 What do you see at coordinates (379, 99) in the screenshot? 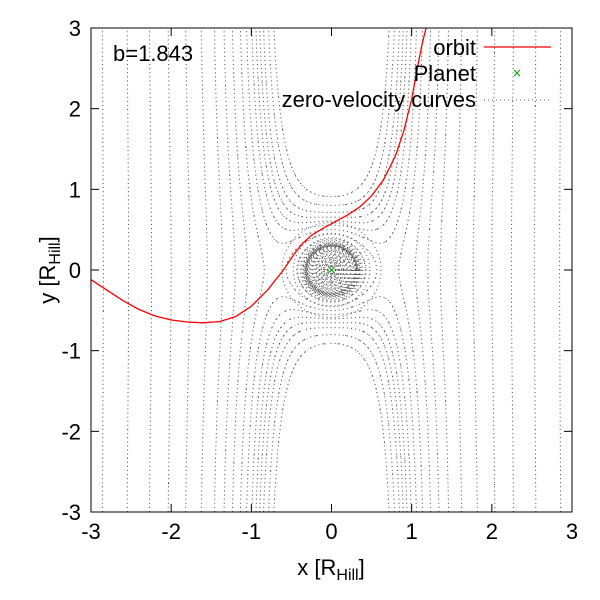
I see `legend-zvc-label: zero-velocity curves` at bounding box center [379, 99].